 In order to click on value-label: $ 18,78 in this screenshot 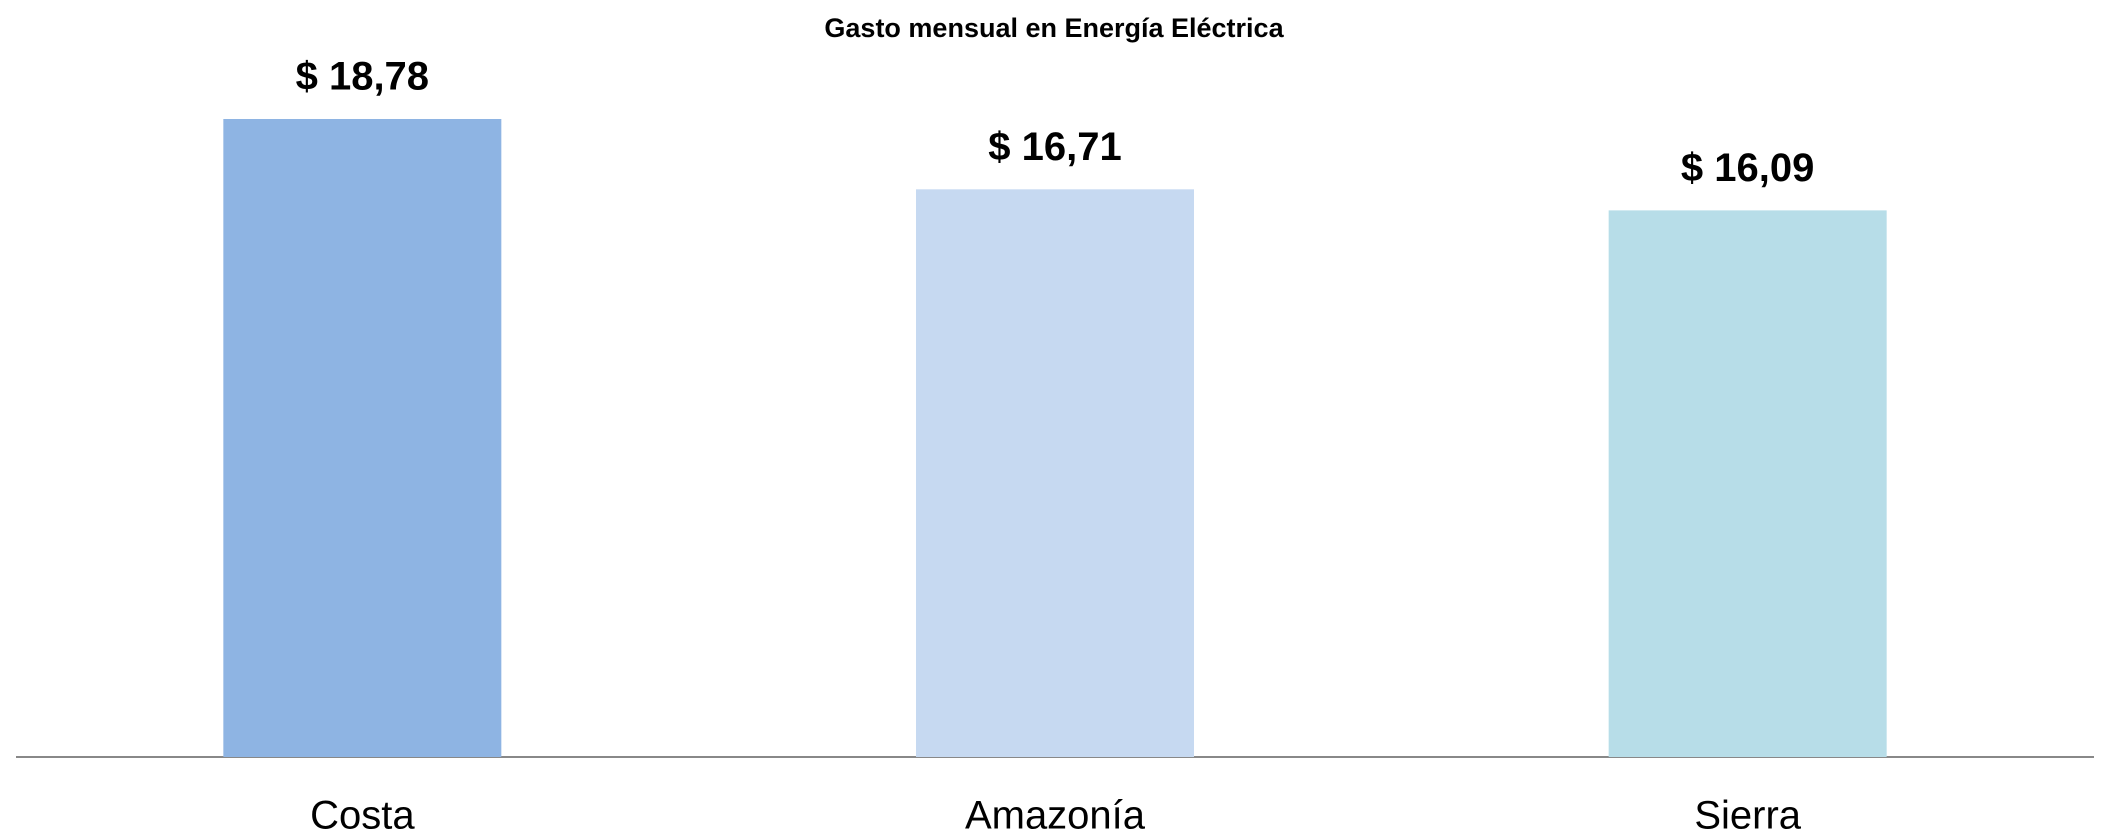, I will do `click(362, 77)`.